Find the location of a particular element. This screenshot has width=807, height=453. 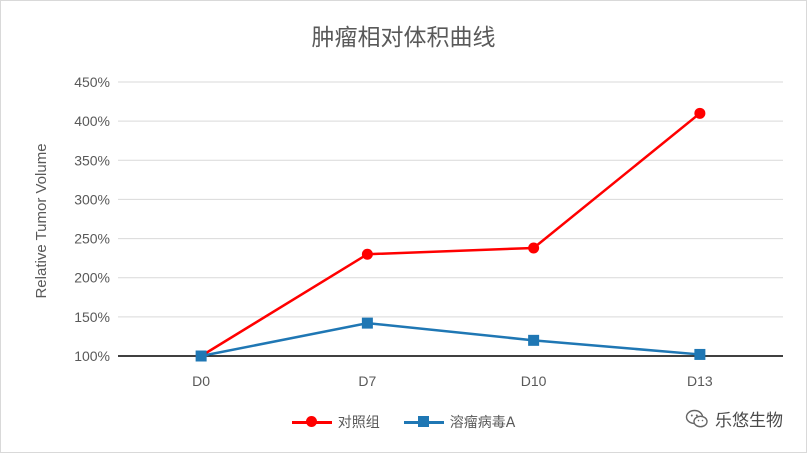

legend-item-oncolytic-virus: 溶瘤病毒A is located at coordinates (459, 422).